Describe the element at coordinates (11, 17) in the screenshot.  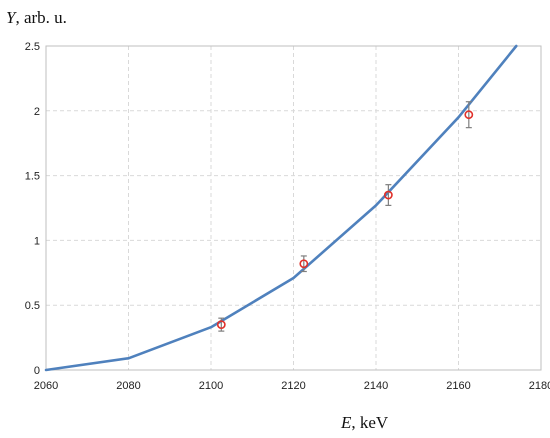
I see `y-axis-variable: Y` at that location.